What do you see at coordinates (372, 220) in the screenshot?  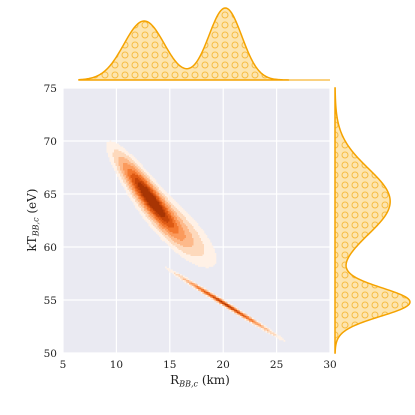 I see `right-marginal-distribution` at bounding box center [372, 220].